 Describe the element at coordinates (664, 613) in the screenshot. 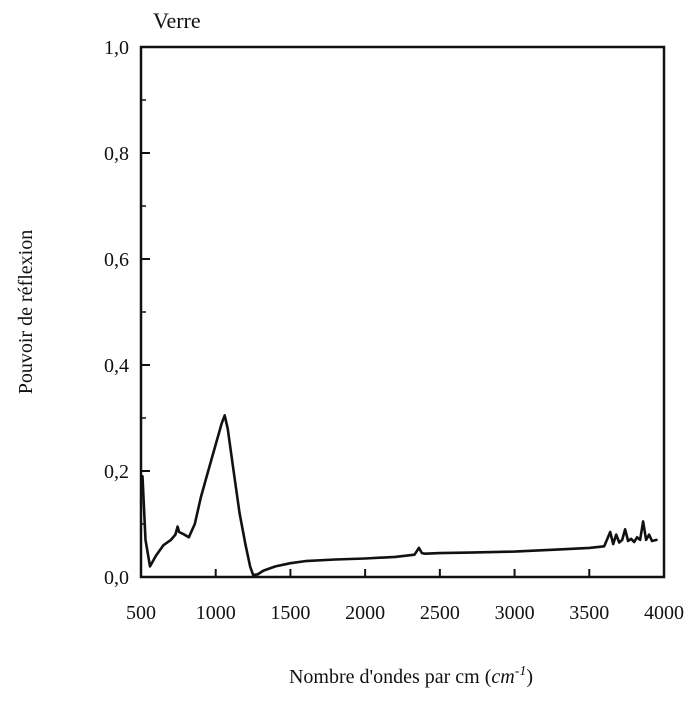

I see `x-tick-label: 4000` at that location.